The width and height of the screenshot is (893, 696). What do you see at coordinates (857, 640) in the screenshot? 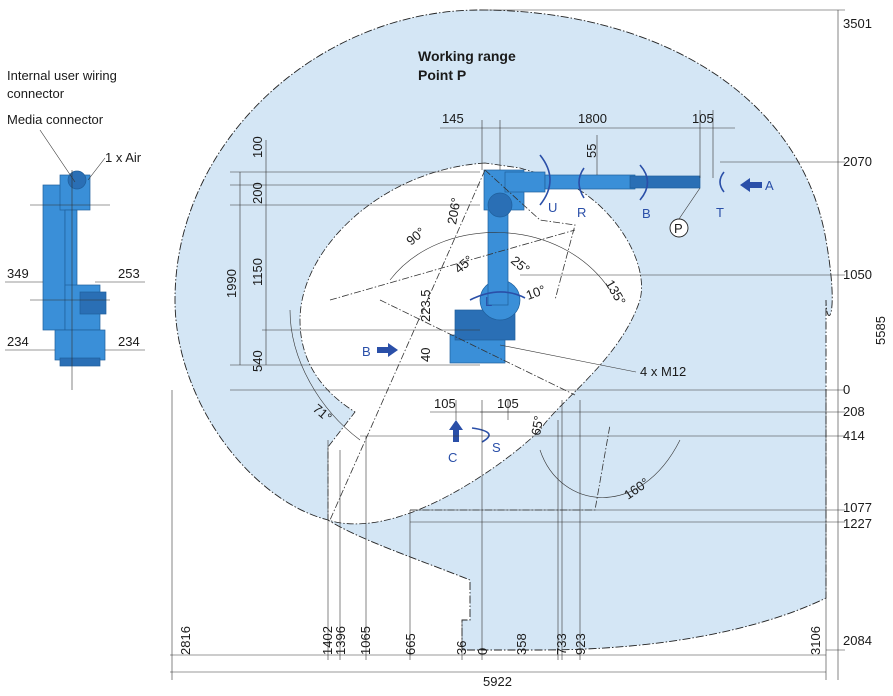
I see `dim-r-2084: 2084` at bounding box center [857, 640].